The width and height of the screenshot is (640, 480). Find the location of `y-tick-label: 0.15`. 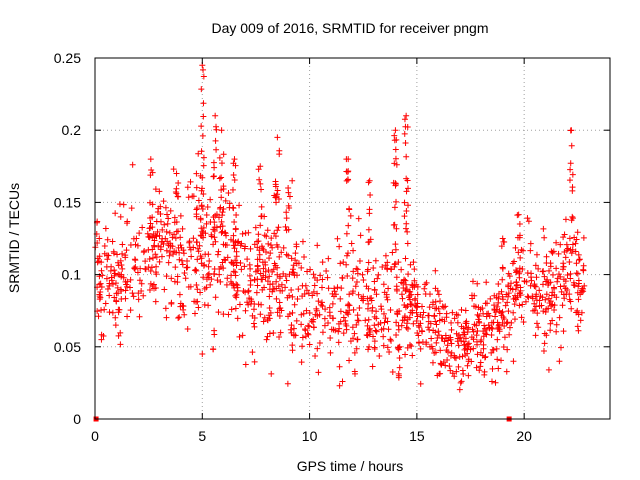

y-tick-label: 0.15 is located at coordinates (67, 202).